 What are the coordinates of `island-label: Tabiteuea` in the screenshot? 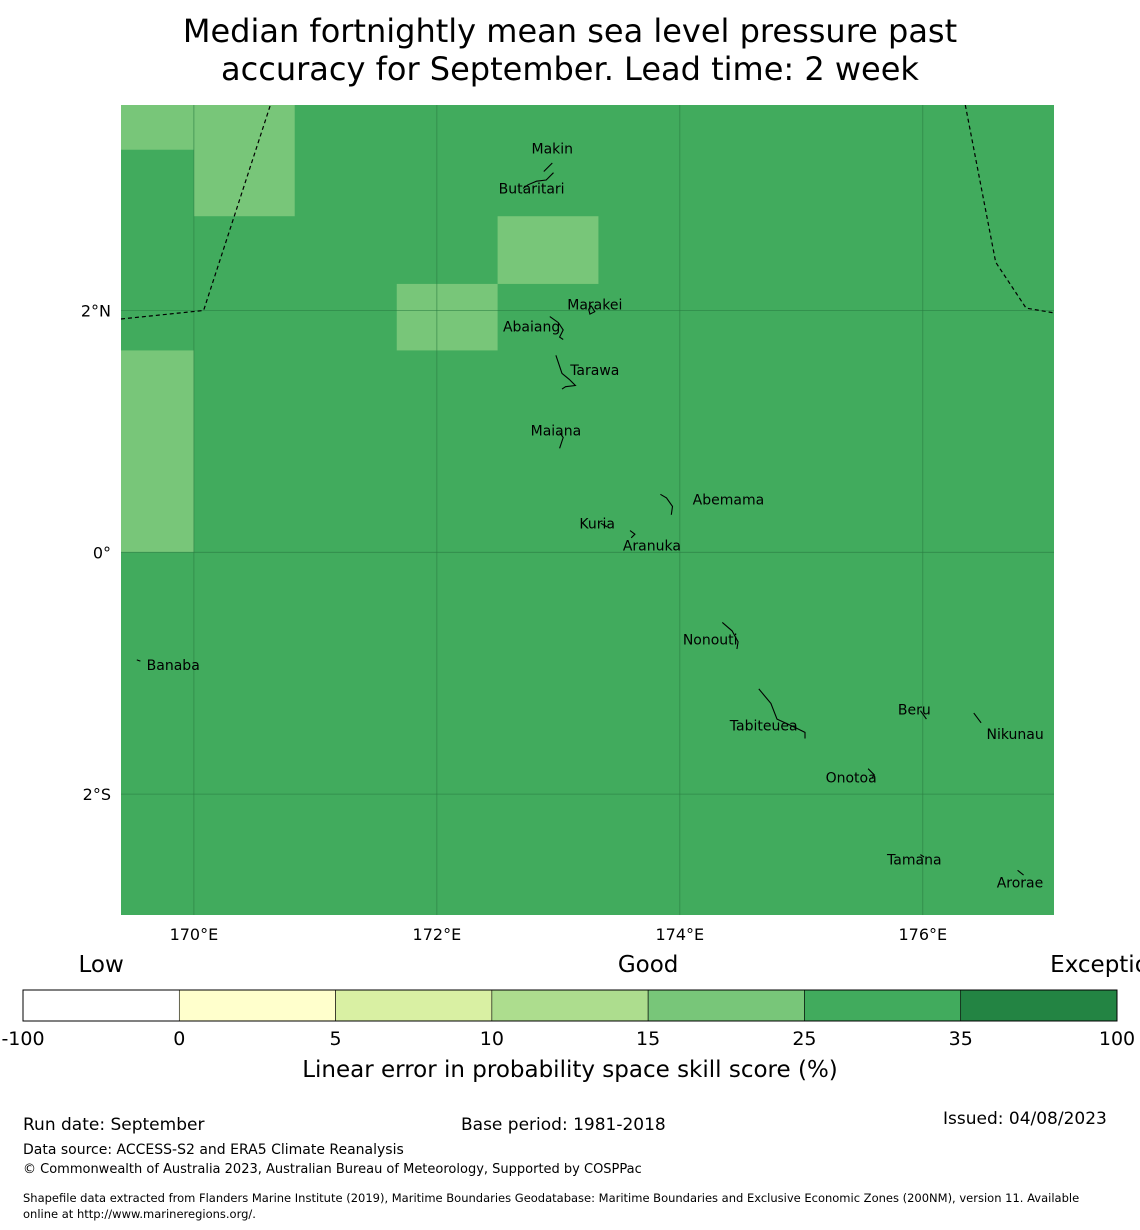 It's located at (763, 726).